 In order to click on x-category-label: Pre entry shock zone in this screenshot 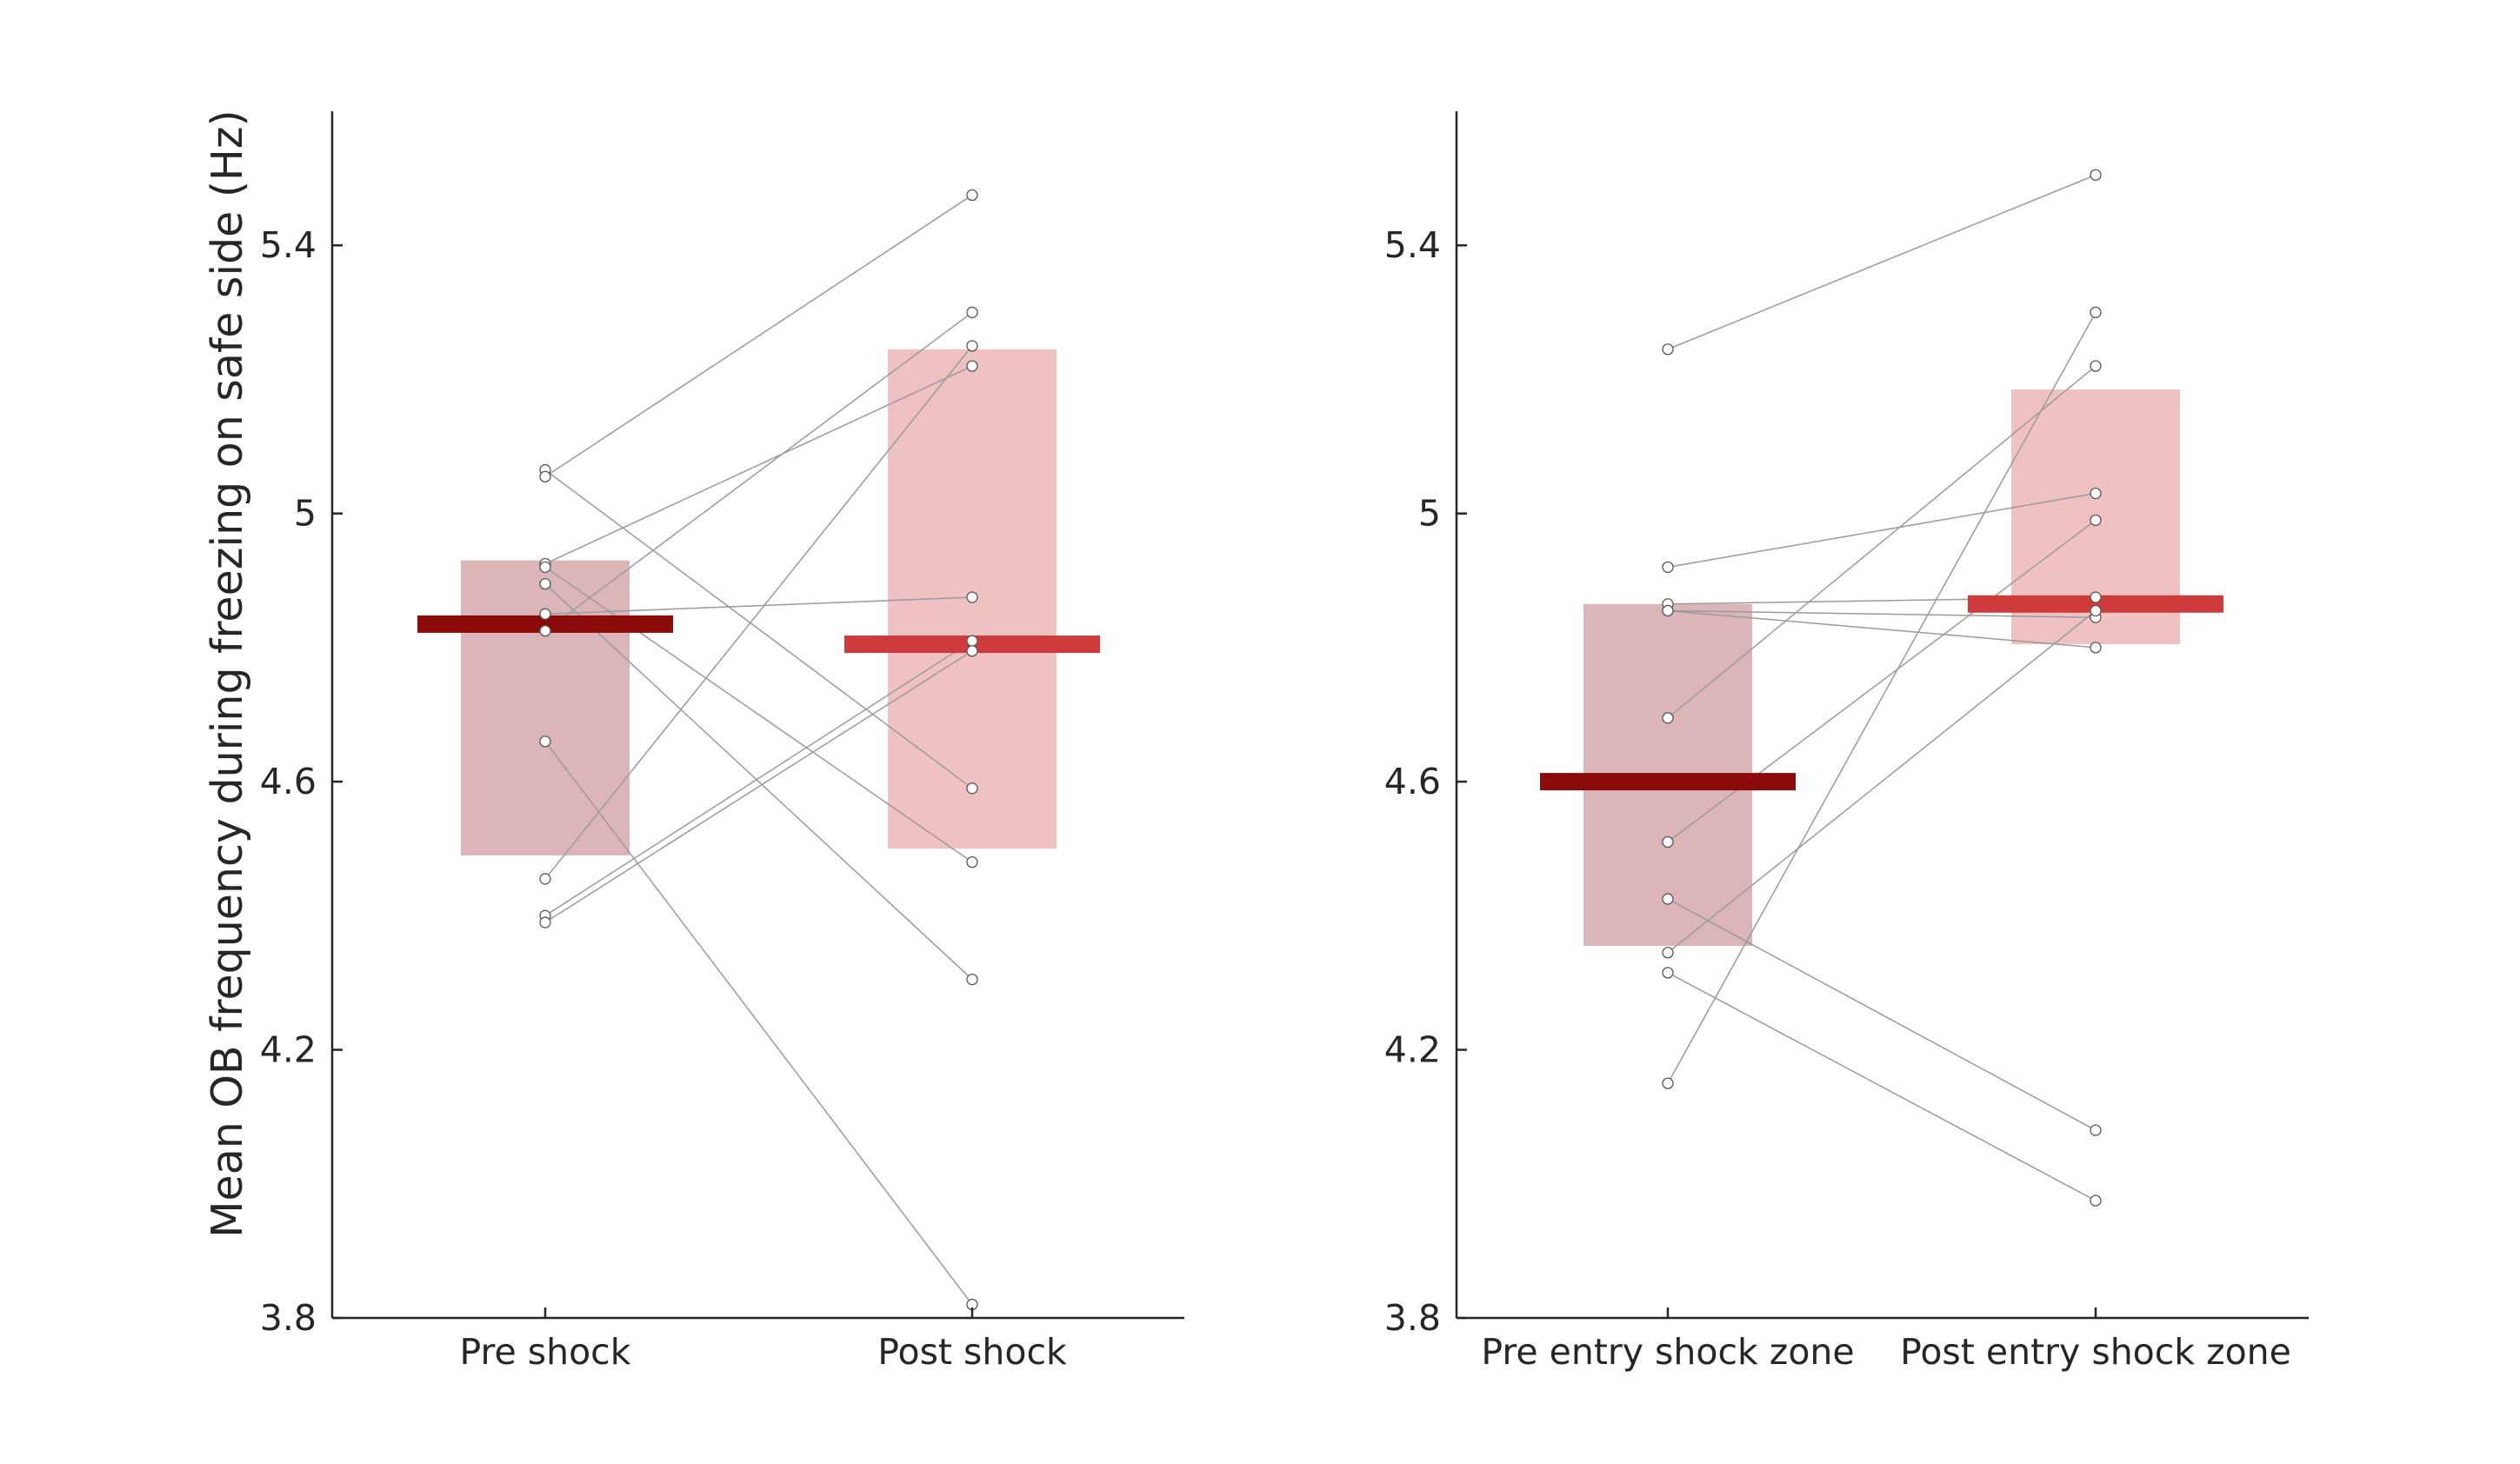, I will do `click(1667, 1352)`.